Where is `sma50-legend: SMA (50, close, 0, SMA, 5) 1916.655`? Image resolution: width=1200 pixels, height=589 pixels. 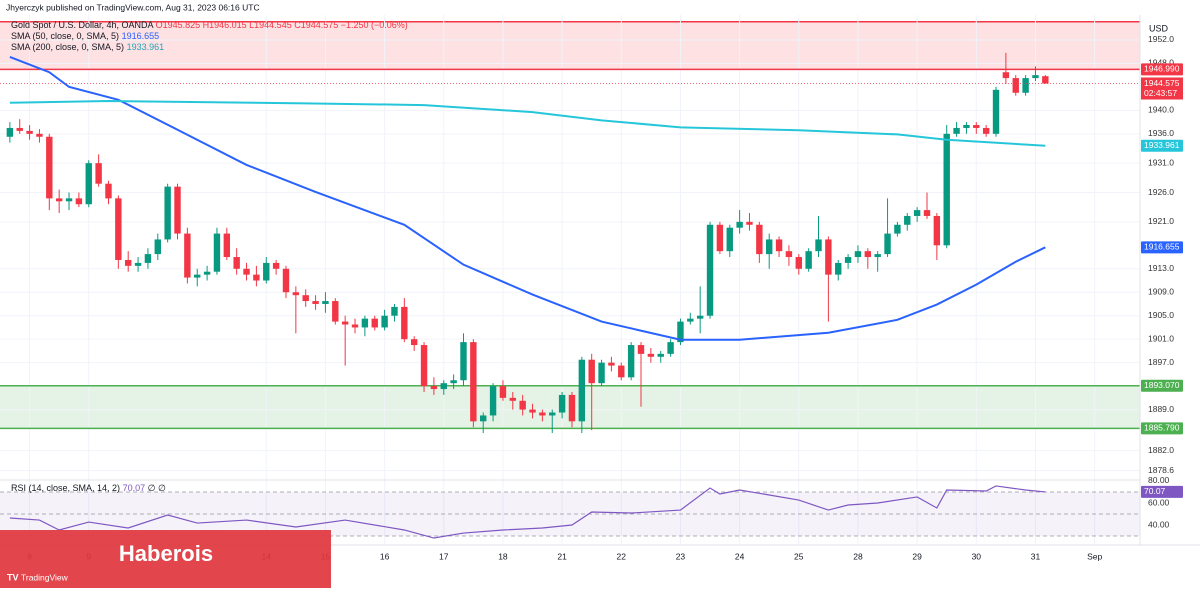 sma50-legend: SMA (50, close, 0, SMA, 5) 1916.655 is located at coordinates (85, 36).